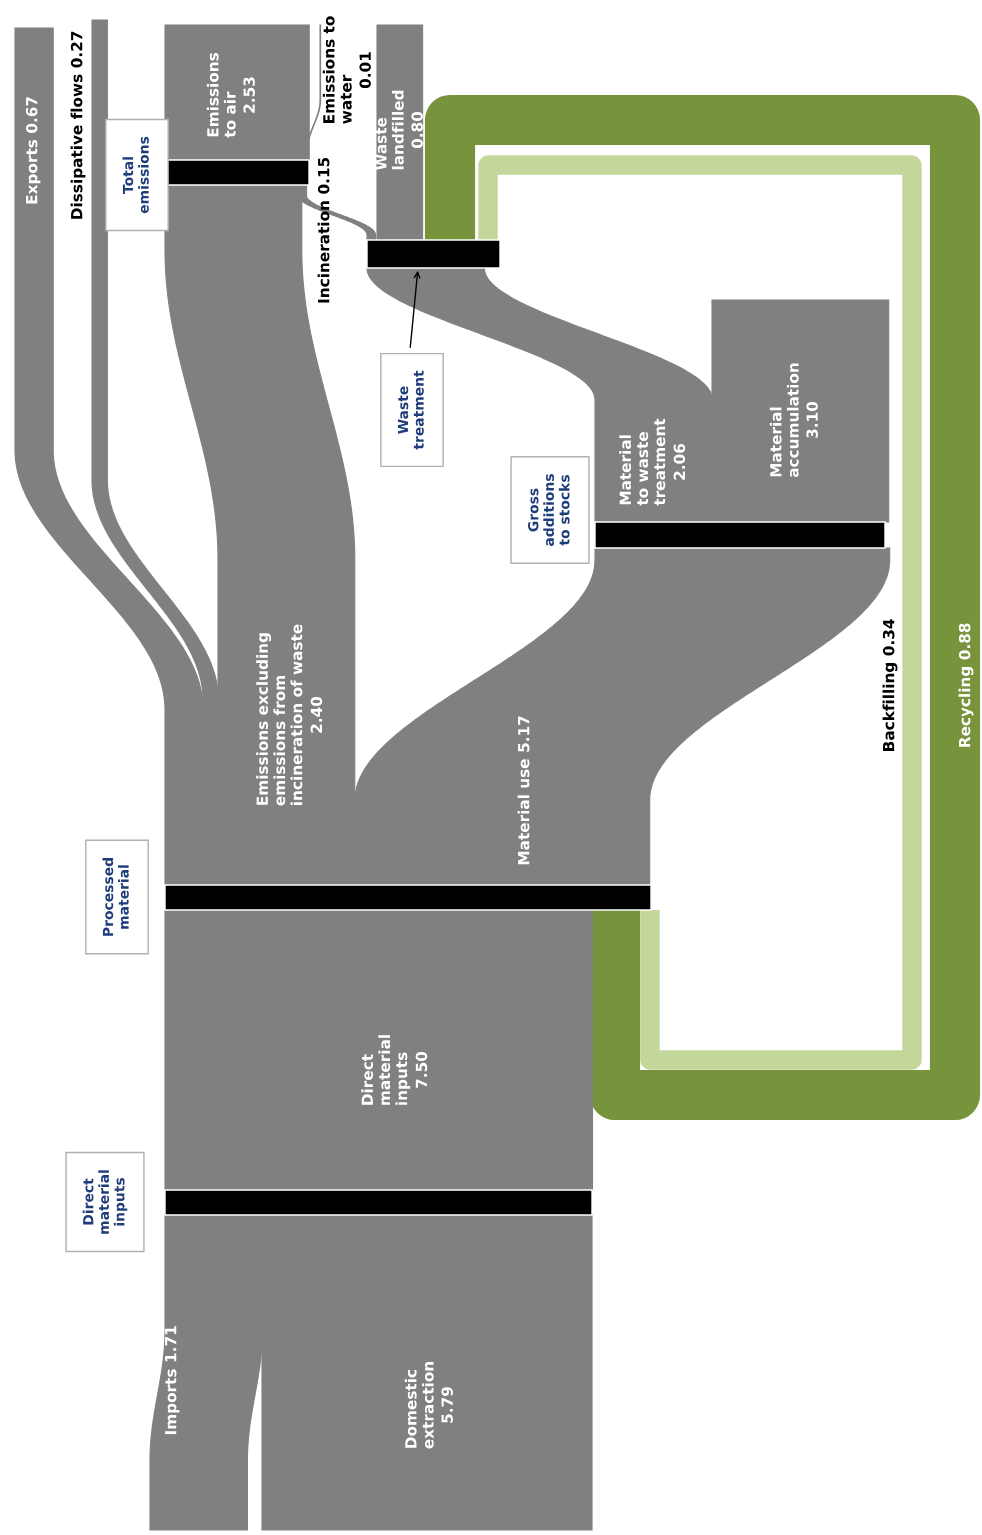 This screenshot has width=982, height=1535. What do you see at coordinates (316, 714) in the screenshot?
I see `data-label: 2.40` at bounding box center [316, 714].